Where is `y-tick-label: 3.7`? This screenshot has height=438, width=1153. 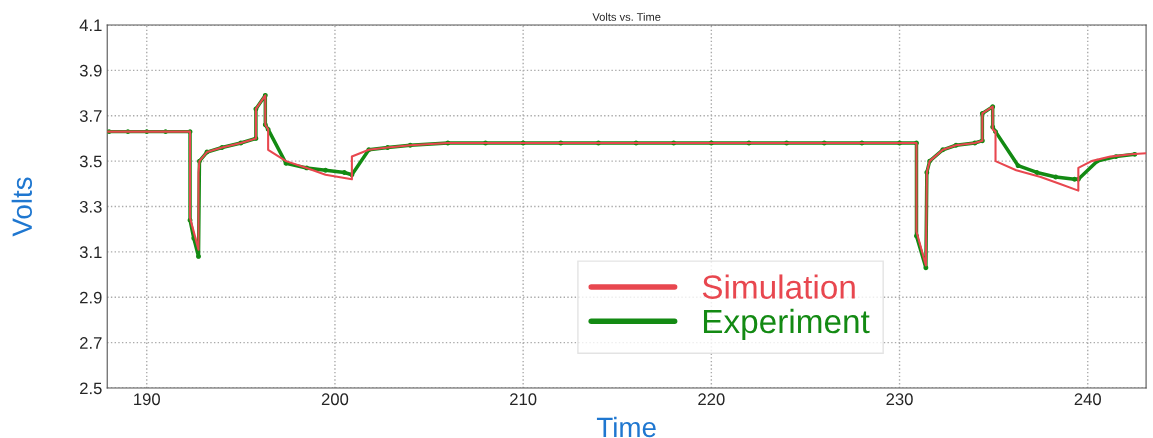 y-tick-label: 3.7 is located at coordinates (90, 116).